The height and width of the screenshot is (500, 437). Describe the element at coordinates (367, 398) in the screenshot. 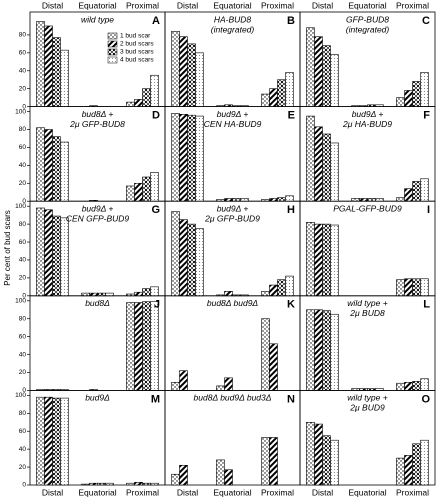

I see `panel-title: wild type +` at that location.